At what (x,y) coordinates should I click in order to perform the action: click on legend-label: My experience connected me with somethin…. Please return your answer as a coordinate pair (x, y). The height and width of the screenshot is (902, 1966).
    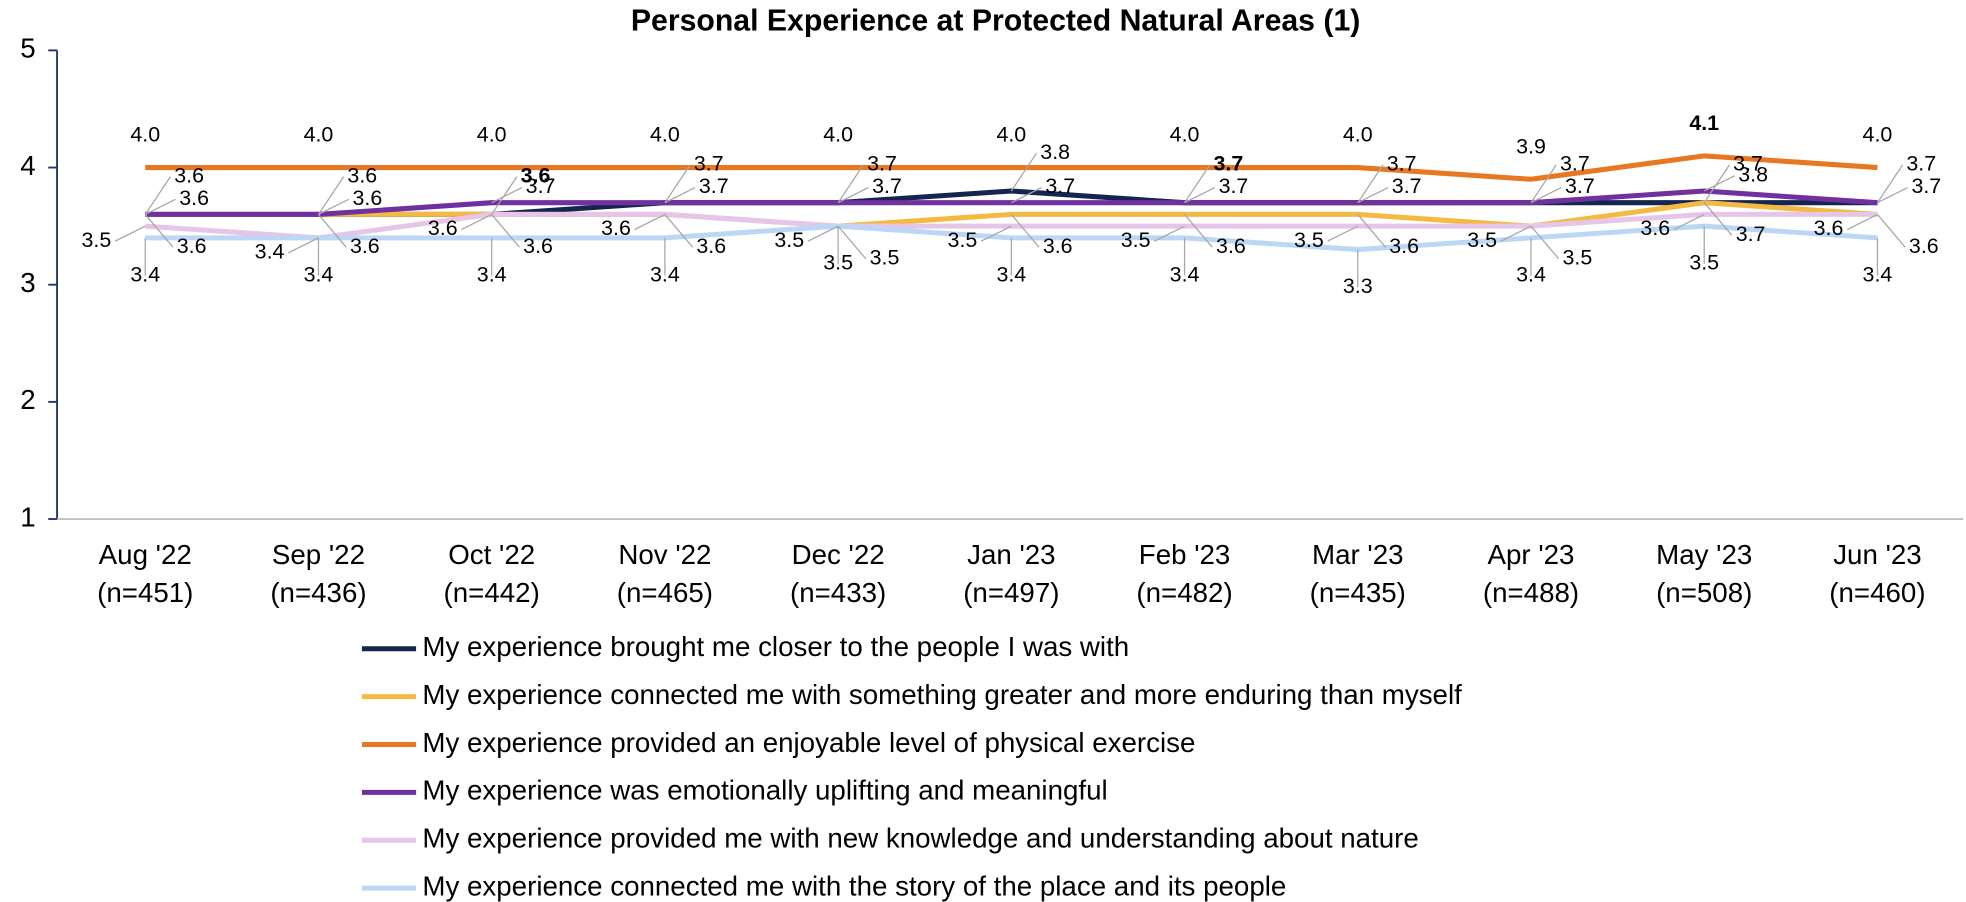
    Looking at the image, I should click on (942, 694).